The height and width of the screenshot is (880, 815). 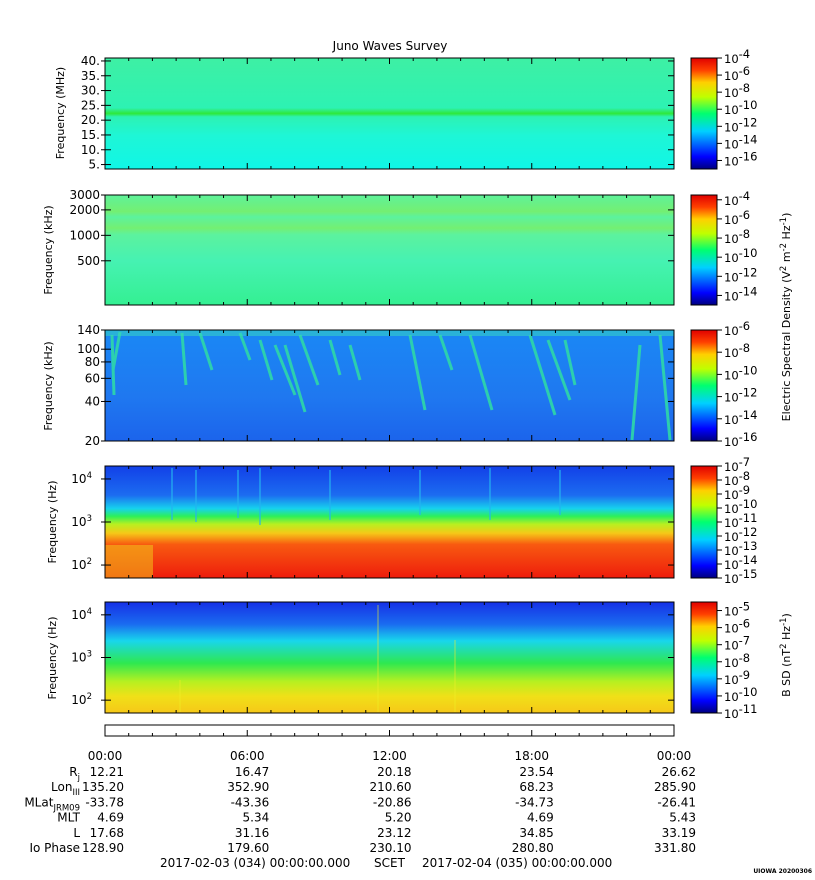 I want to click on ytick-label: 40., so click(x=90, y=61).